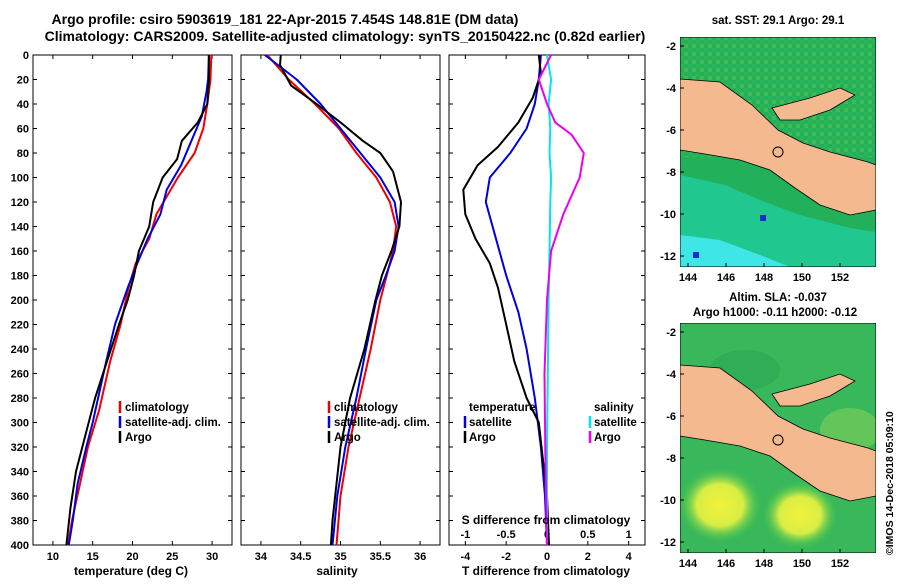 The width and height of the screenshot is (900, 585). What do you see at coordinates (23, 105) in the screenshot?
I see `depth-tick-label: 40` at bounding box center [23, 105].